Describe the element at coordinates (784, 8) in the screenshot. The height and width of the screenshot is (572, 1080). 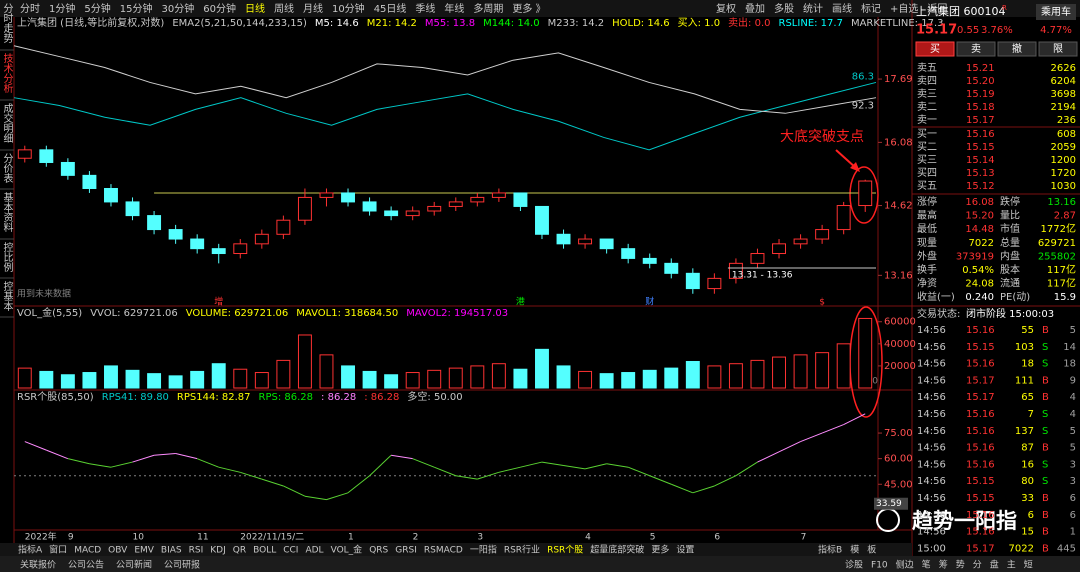
I see `tool-button: 多股` at that location.